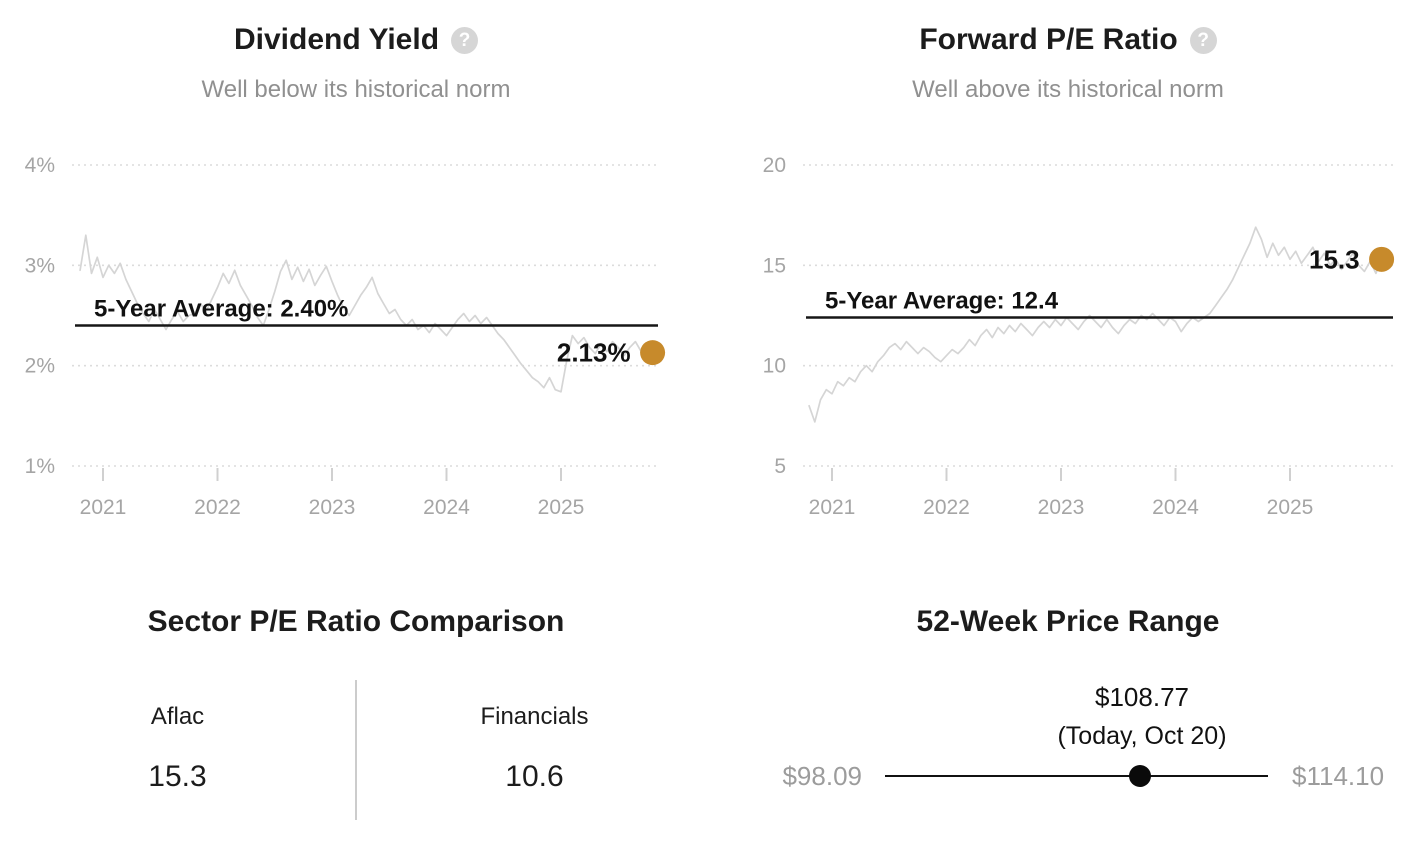 The image size is (1424, 846). I want to click on sector-comparison-title: Sector P/E Ratio Comparison, so click(356, 621).